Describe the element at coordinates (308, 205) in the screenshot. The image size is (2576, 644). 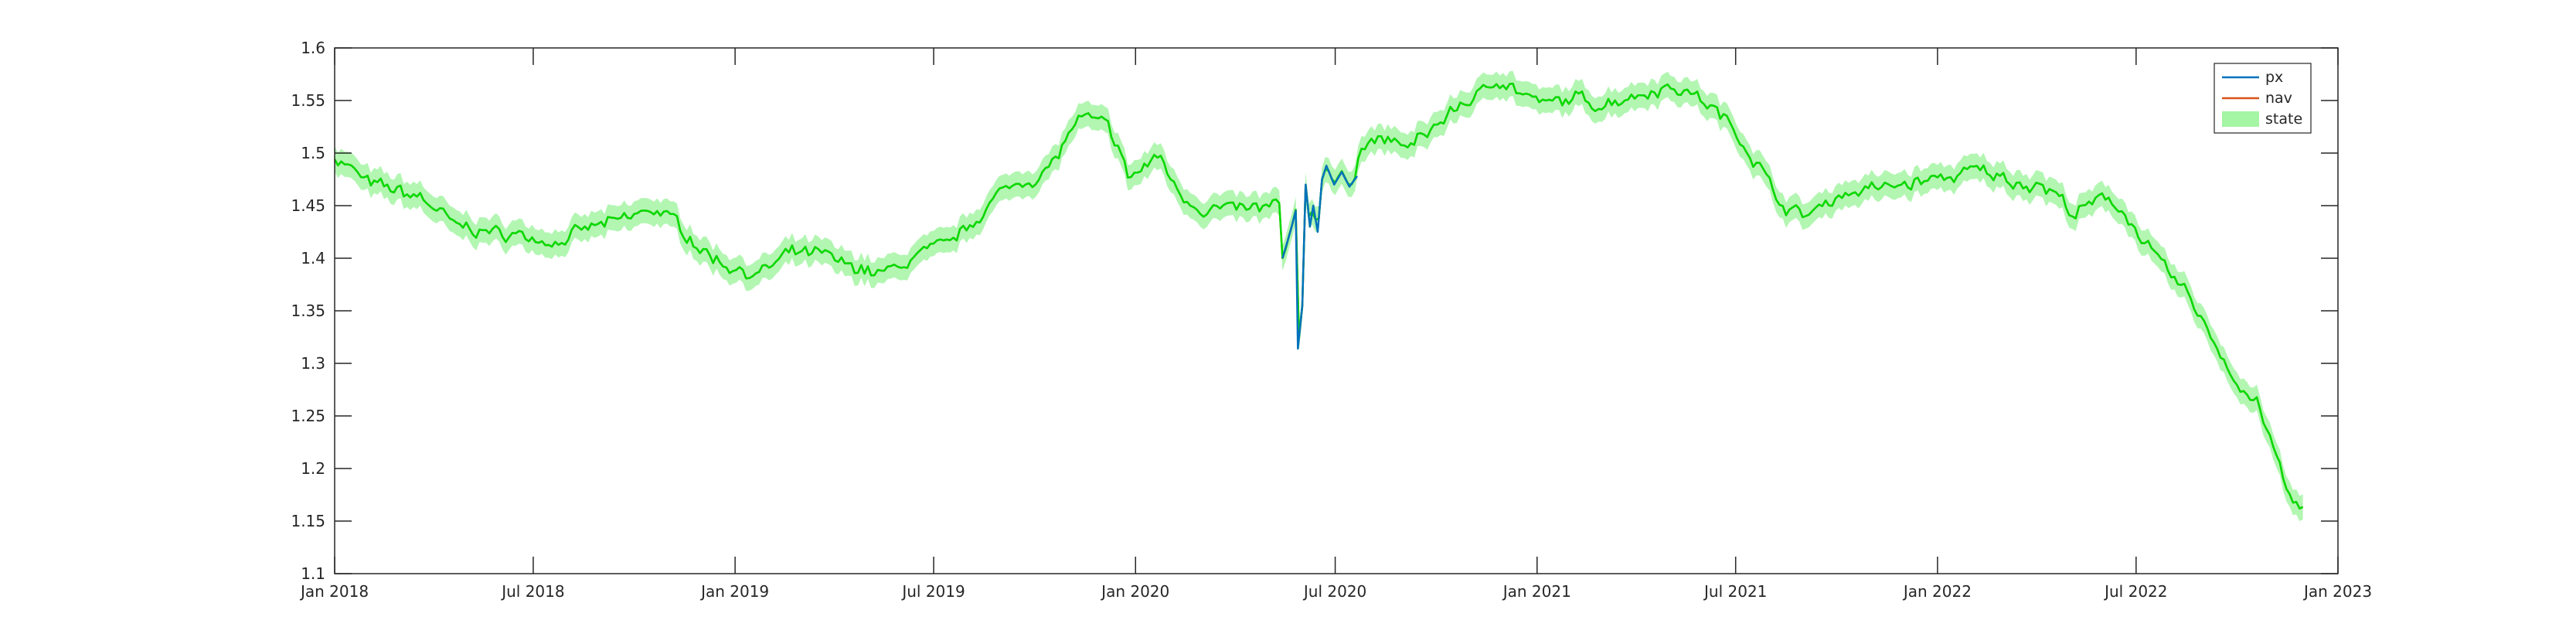
I see `y-tick-label: 1.45` at that location.